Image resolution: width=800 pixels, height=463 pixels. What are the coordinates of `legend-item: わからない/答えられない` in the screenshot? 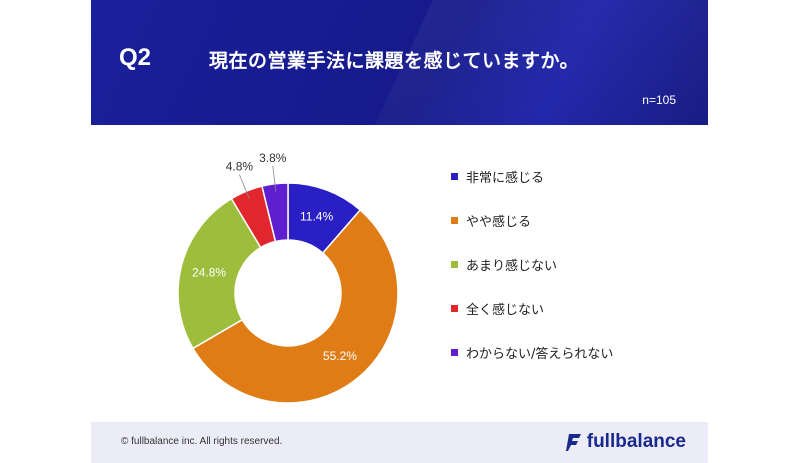 It's located at (532, 352).